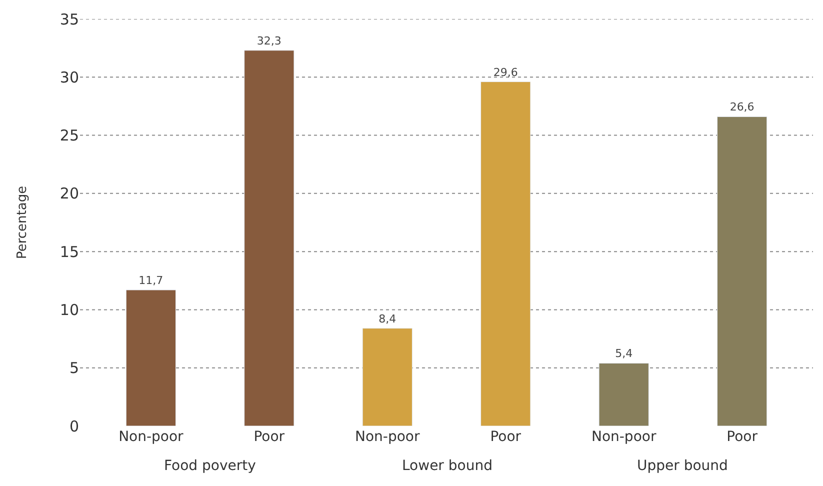 The width and height of the screenshot is (823, 486). I want to click on text: Upper bound, so click(682, 466).